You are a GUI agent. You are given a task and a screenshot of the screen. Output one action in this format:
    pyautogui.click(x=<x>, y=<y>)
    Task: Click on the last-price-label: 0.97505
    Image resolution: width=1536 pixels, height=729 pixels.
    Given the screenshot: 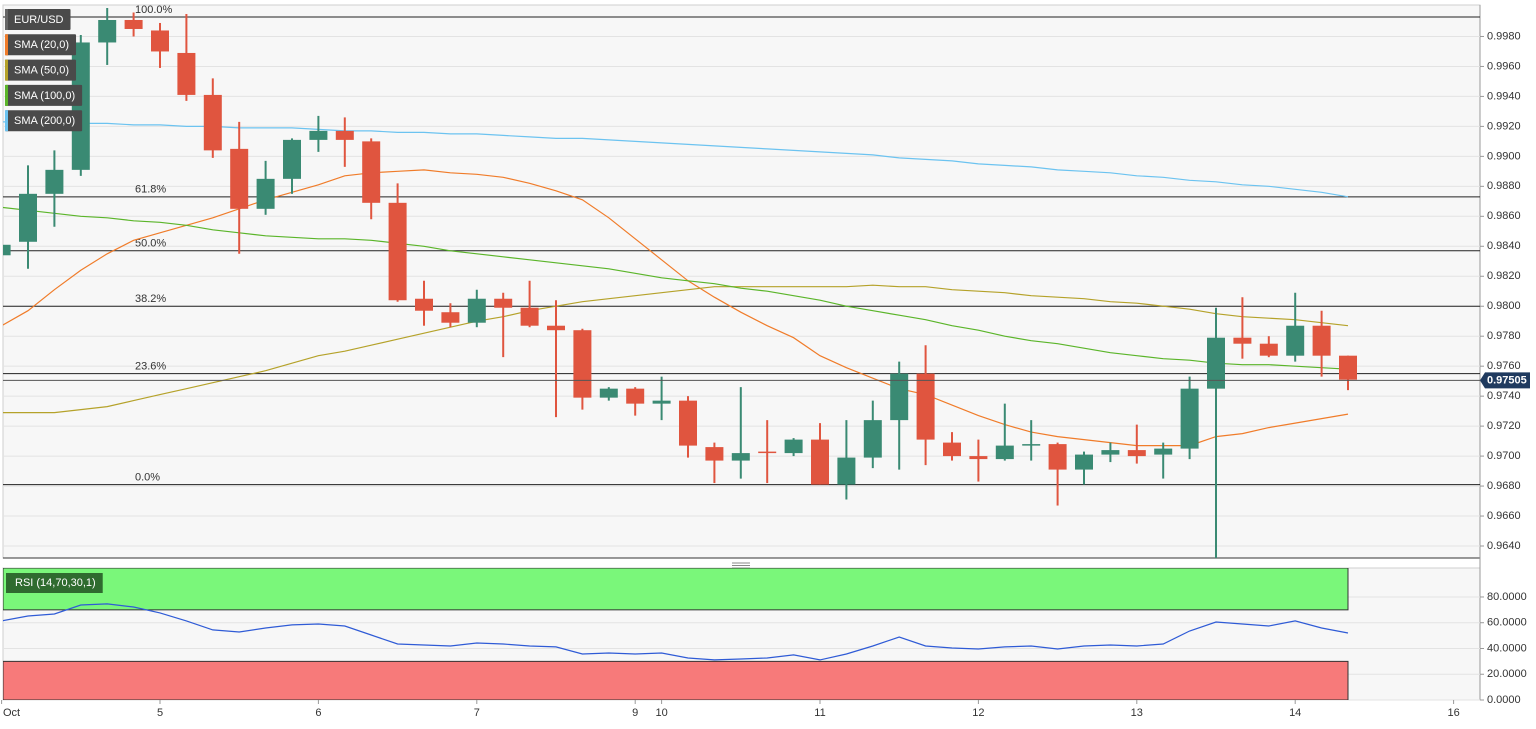 What is the action you would take?
    pyautogui.click(x=1507, y=380)
    